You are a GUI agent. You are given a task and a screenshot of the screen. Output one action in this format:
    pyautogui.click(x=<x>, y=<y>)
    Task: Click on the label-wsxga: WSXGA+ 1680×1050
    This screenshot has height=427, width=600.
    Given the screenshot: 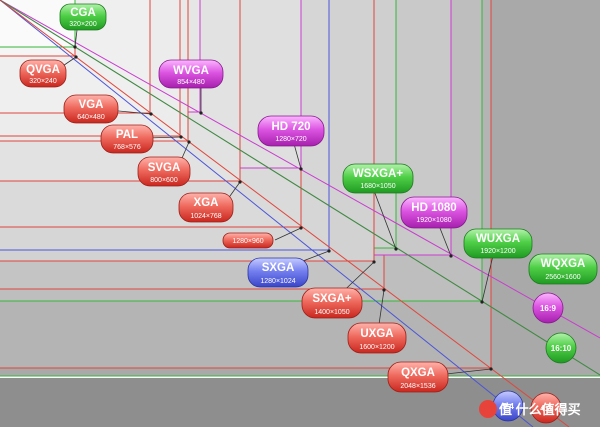 What is the action you would take?
    pyautogui.click(x=378, y=178)
    